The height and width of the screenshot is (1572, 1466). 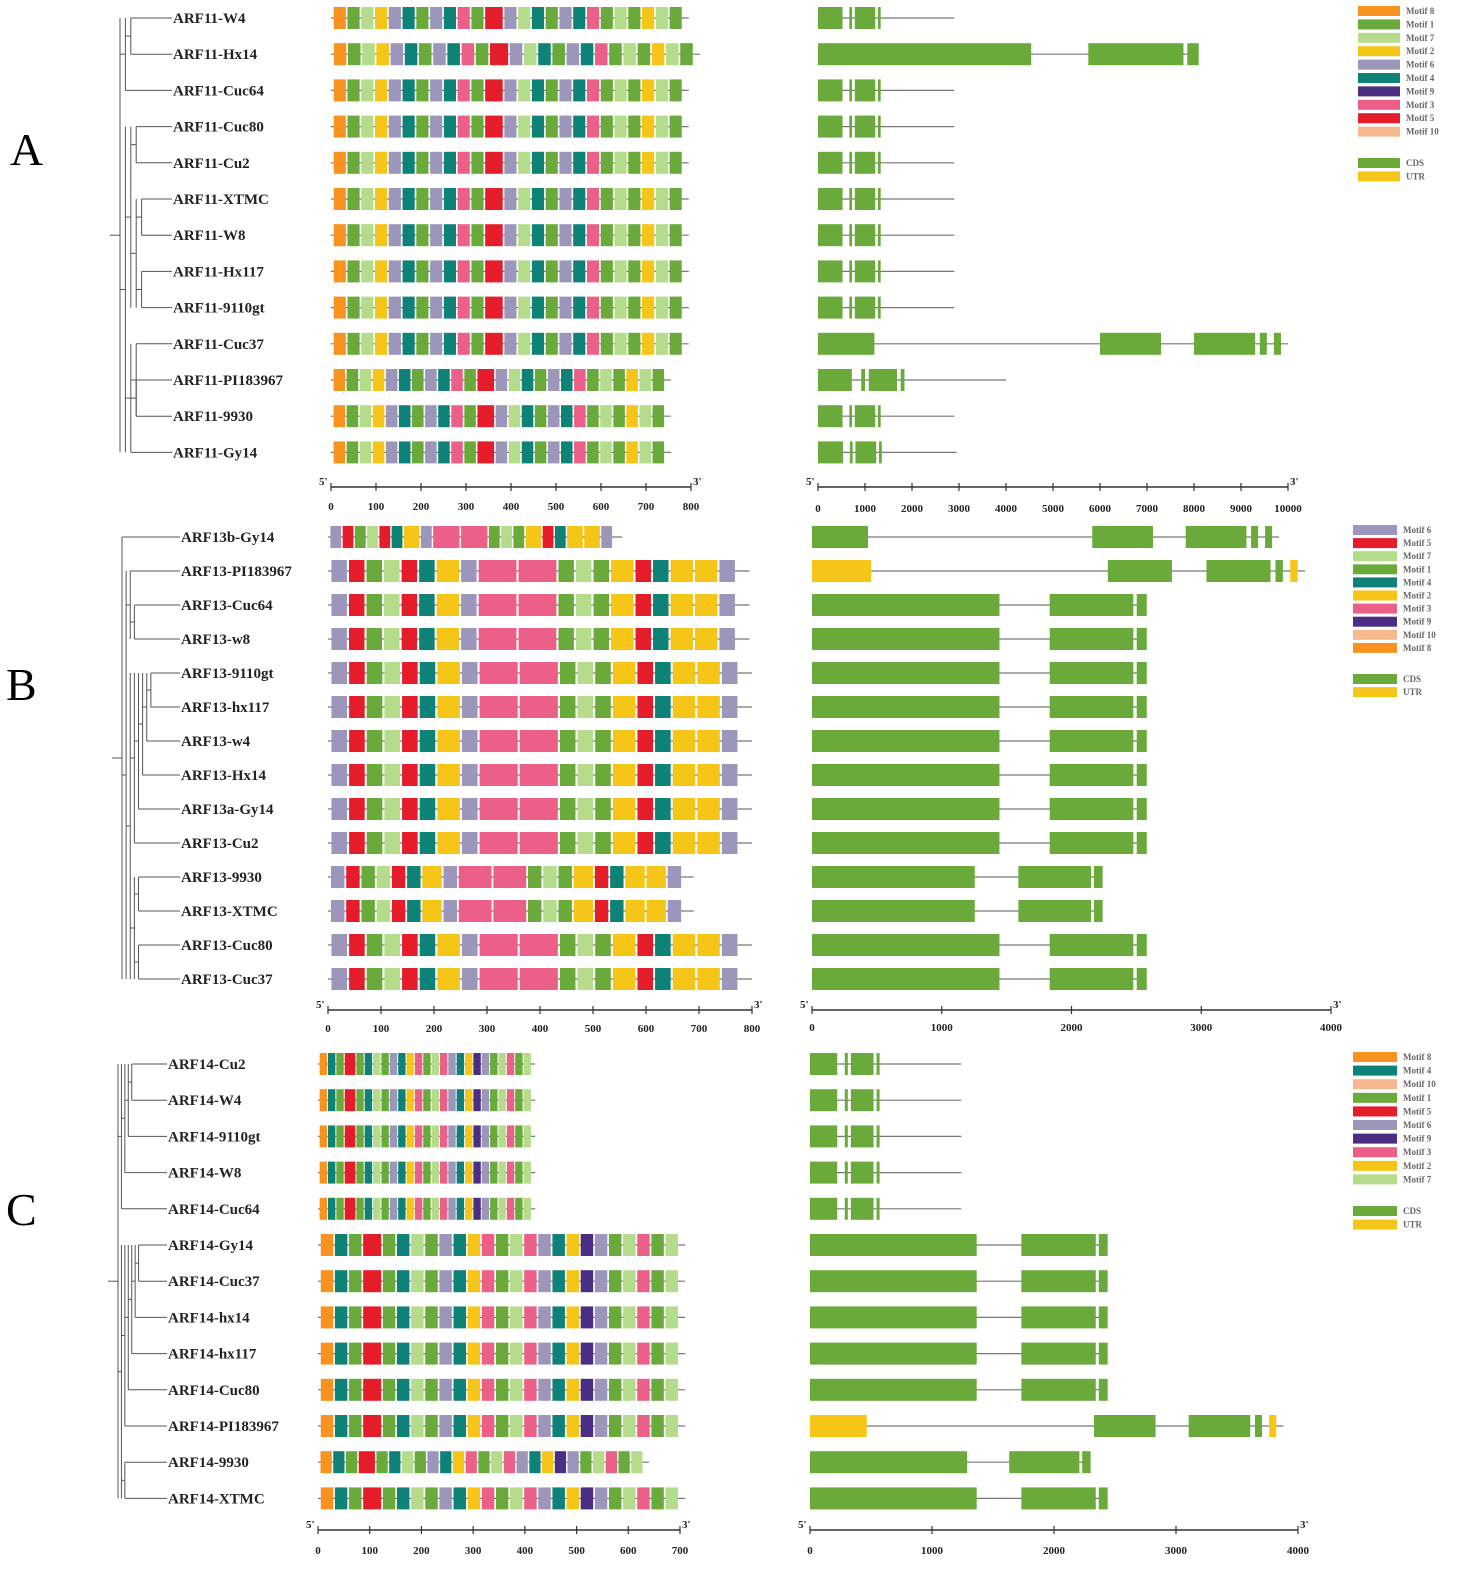 What do you see at coordinates (1417, 1125) in the screenshot?
I see `legend-label: Motif 6` at bounding box center [1417, 1125].